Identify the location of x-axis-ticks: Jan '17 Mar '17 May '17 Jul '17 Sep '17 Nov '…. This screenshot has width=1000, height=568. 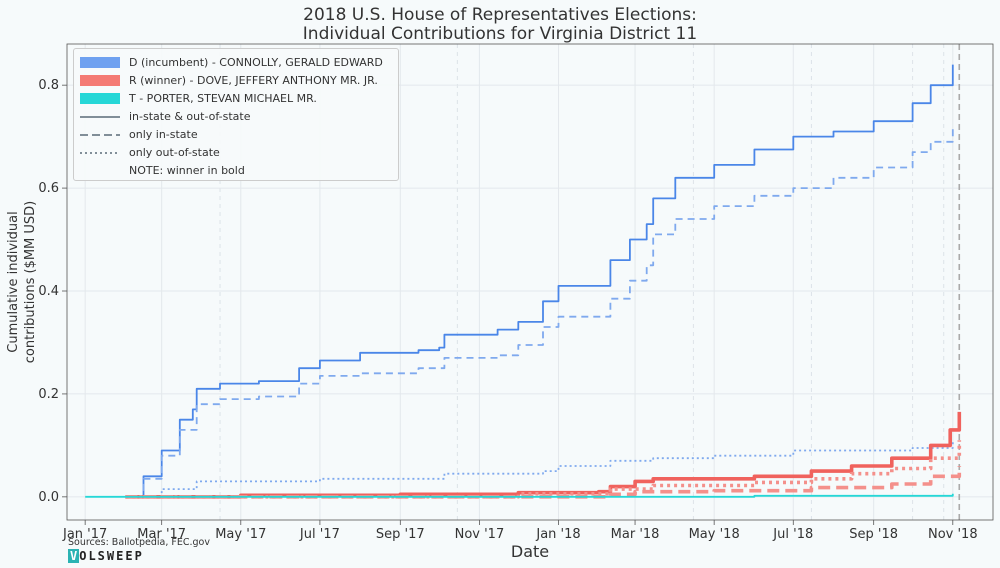
(520, 531).